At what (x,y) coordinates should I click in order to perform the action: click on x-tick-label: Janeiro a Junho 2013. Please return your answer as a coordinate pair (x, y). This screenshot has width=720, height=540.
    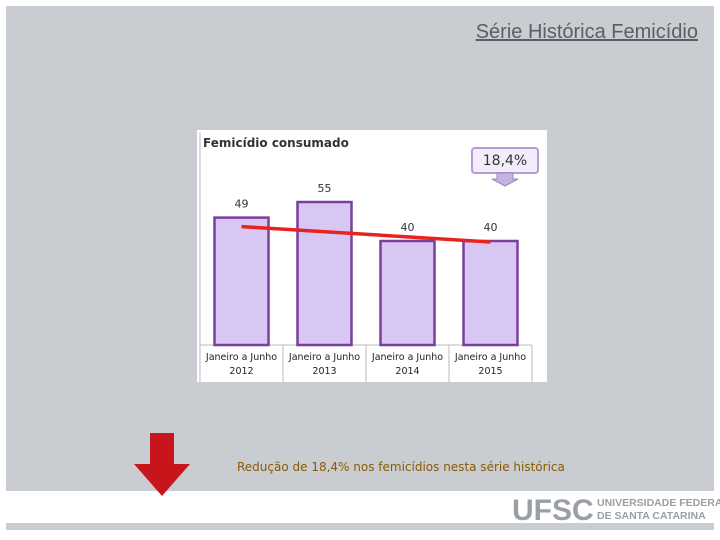
    Looking at the image, I should click on (324, 364).